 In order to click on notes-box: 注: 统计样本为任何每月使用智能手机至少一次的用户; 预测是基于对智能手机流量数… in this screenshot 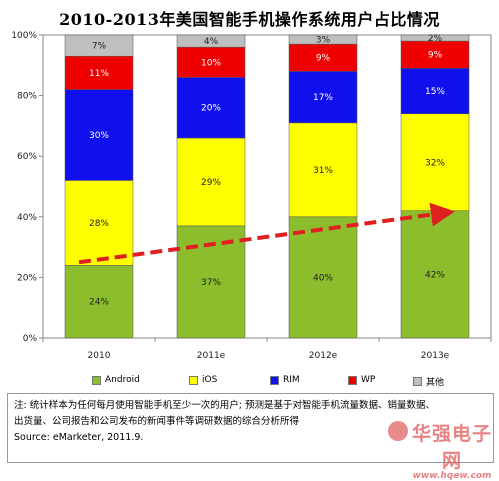, I will do `click(250, 428)`.